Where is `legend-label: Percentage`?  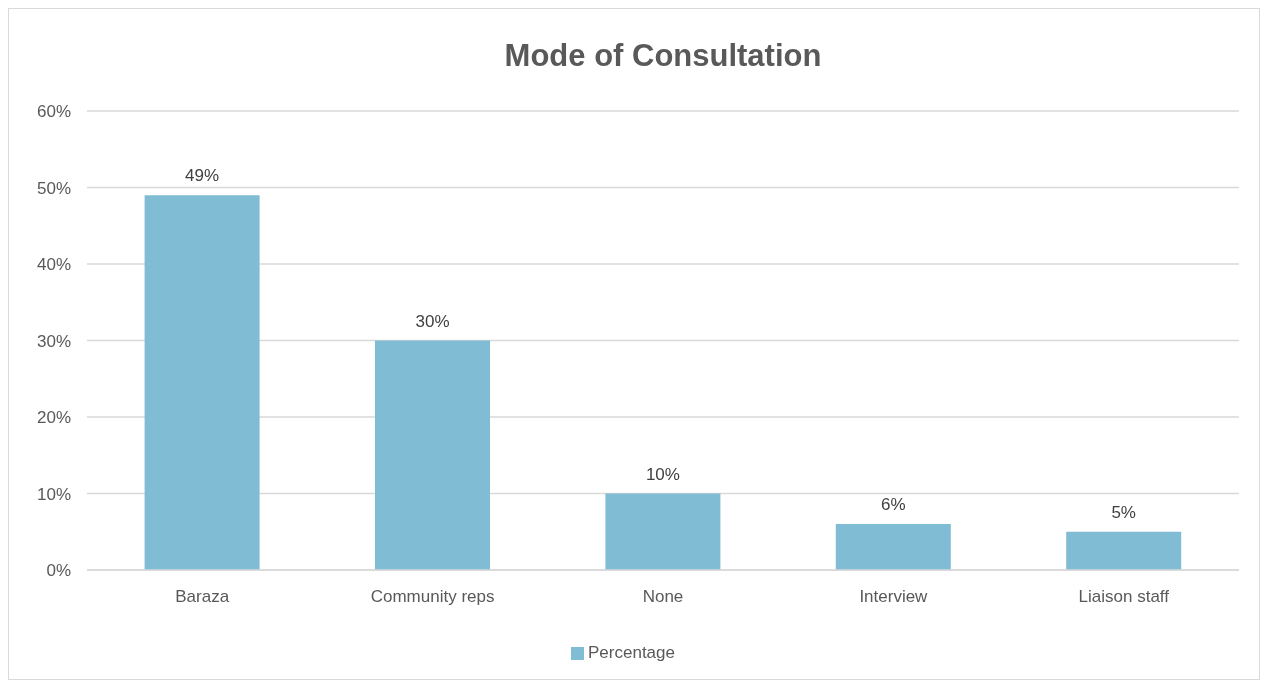 legend-label: Percentage is located at coordinates (631, 652).